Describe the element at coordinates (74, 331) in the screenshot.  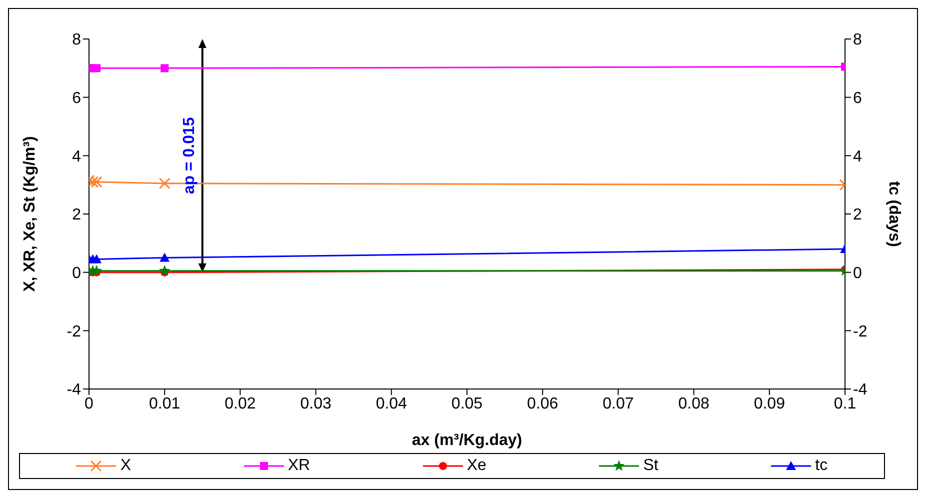
I see `y-tick-label: -2` at that location.